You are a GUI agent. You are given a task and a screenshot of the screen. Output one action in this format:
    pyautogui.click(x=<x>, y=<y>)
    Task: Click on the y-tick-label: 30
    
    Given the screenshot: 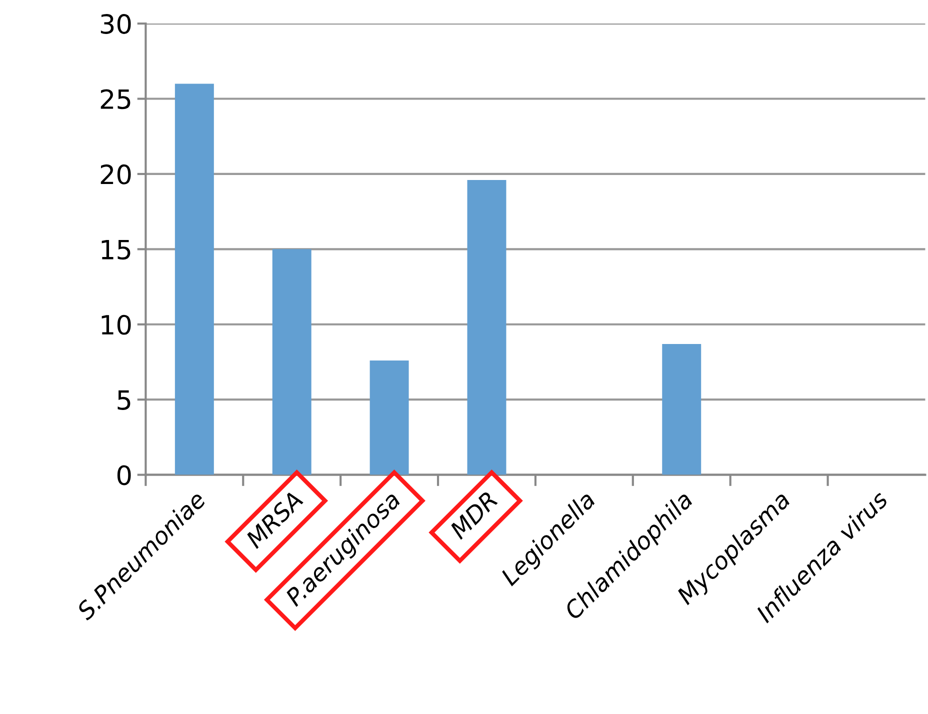 What is the action you would take?
    pyautogui.click(x=115, y=24)
    